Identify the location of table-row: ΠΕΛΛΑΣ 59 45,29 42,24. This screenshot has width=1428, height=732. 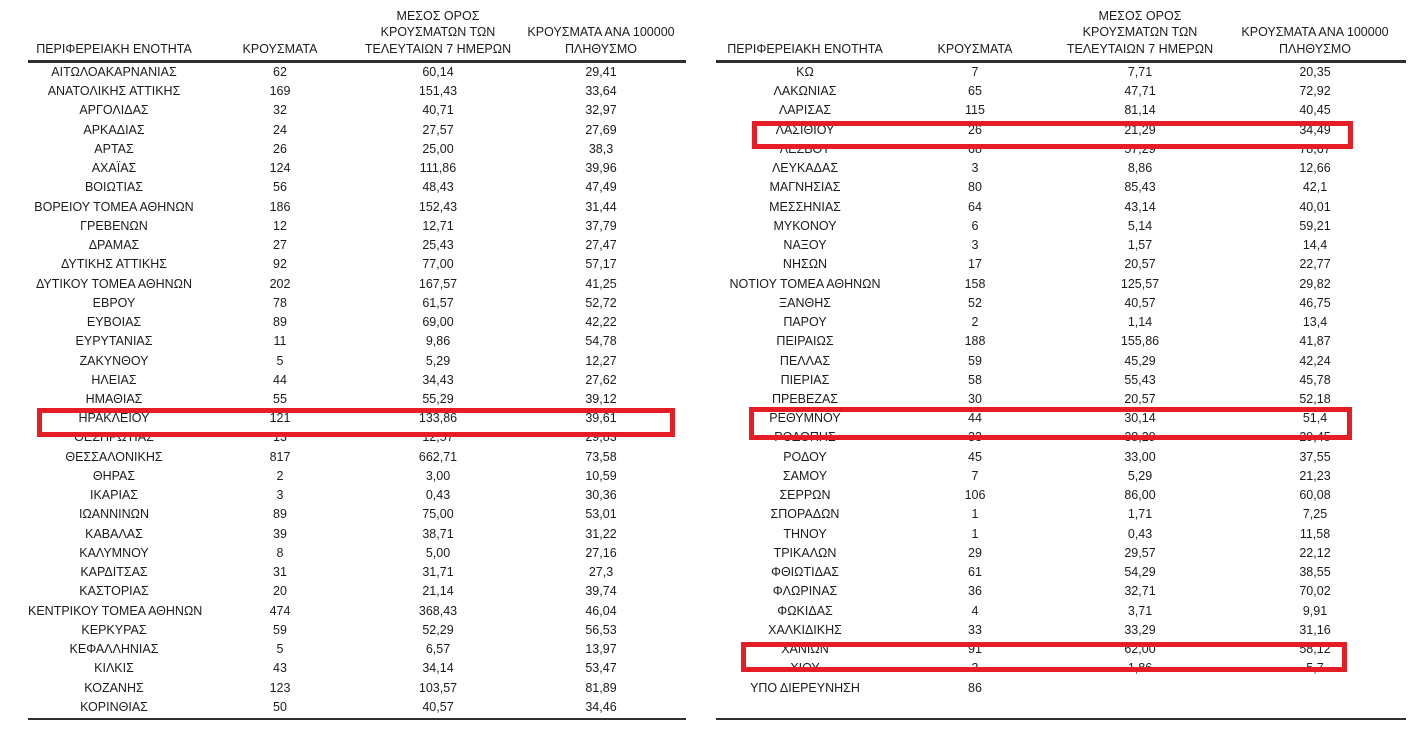
(1061, 361).